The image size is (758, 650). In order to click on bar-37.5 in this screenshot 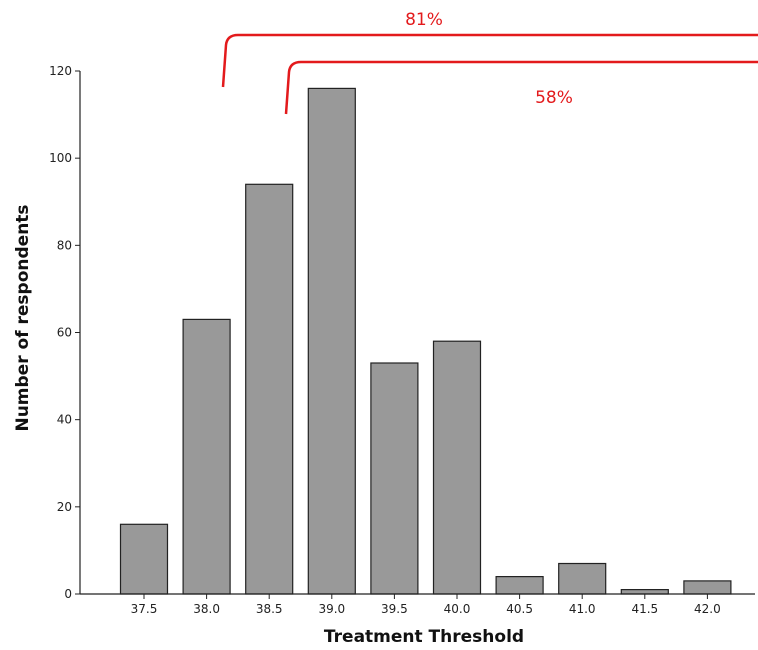, I will do `click(144, 559)`.